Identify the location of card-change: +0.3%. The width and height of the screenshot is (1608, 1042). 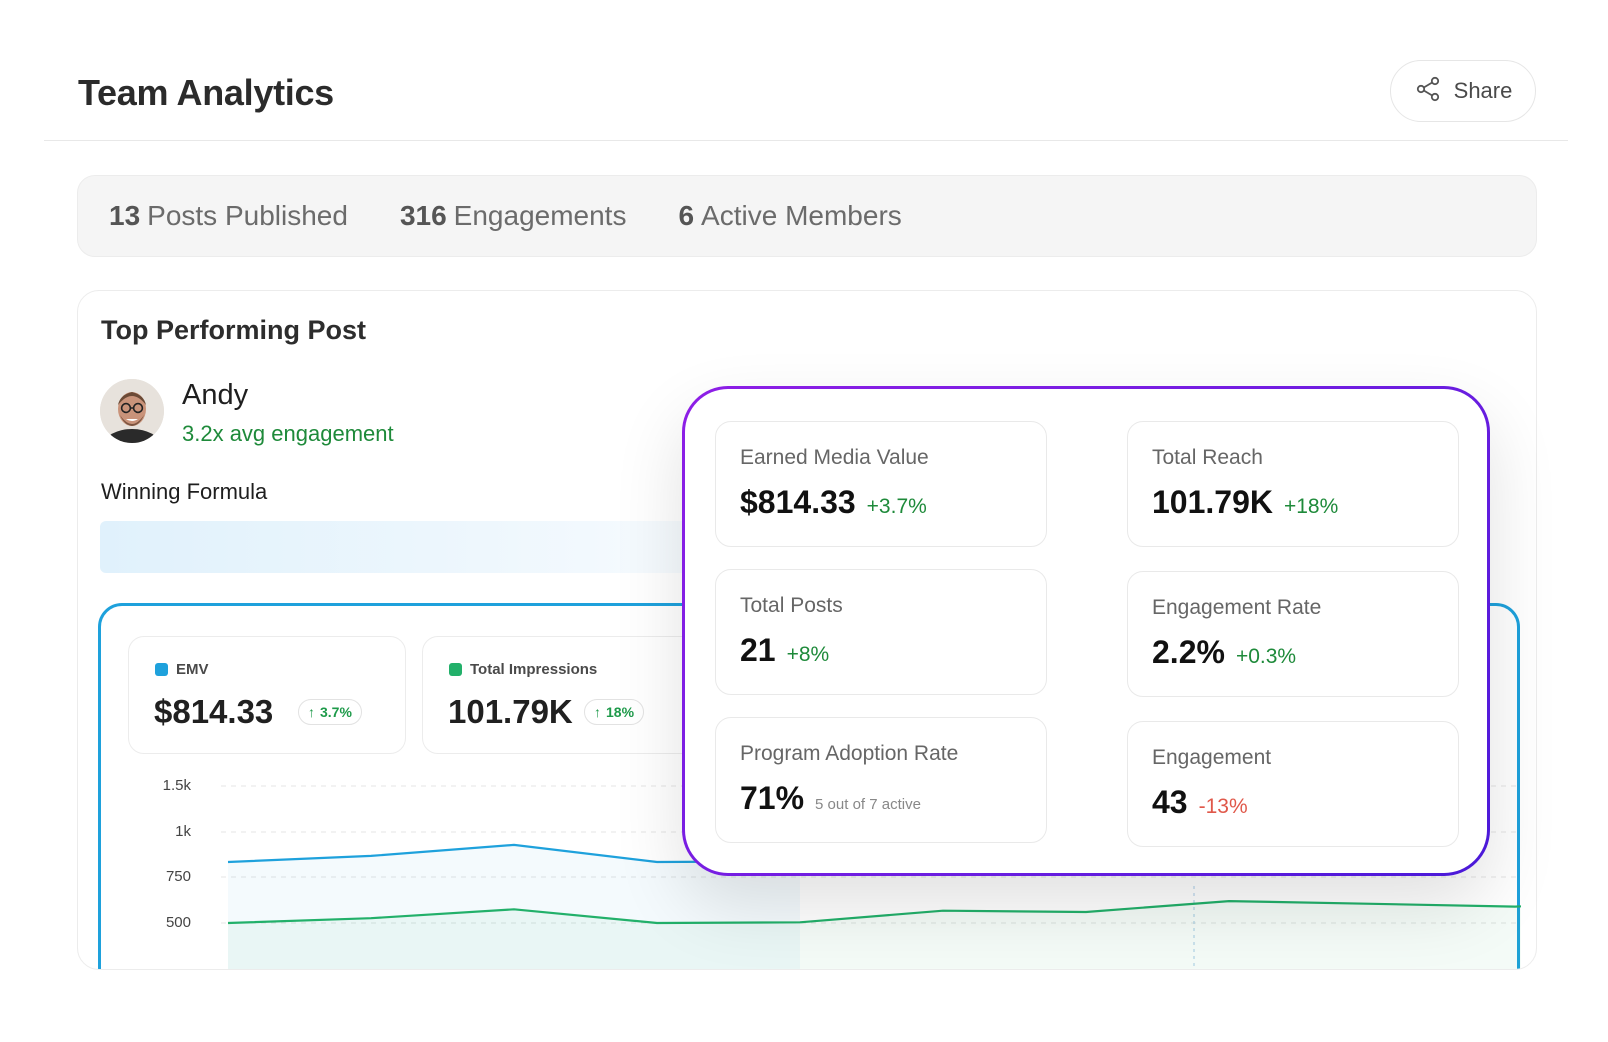
(1266, 656).